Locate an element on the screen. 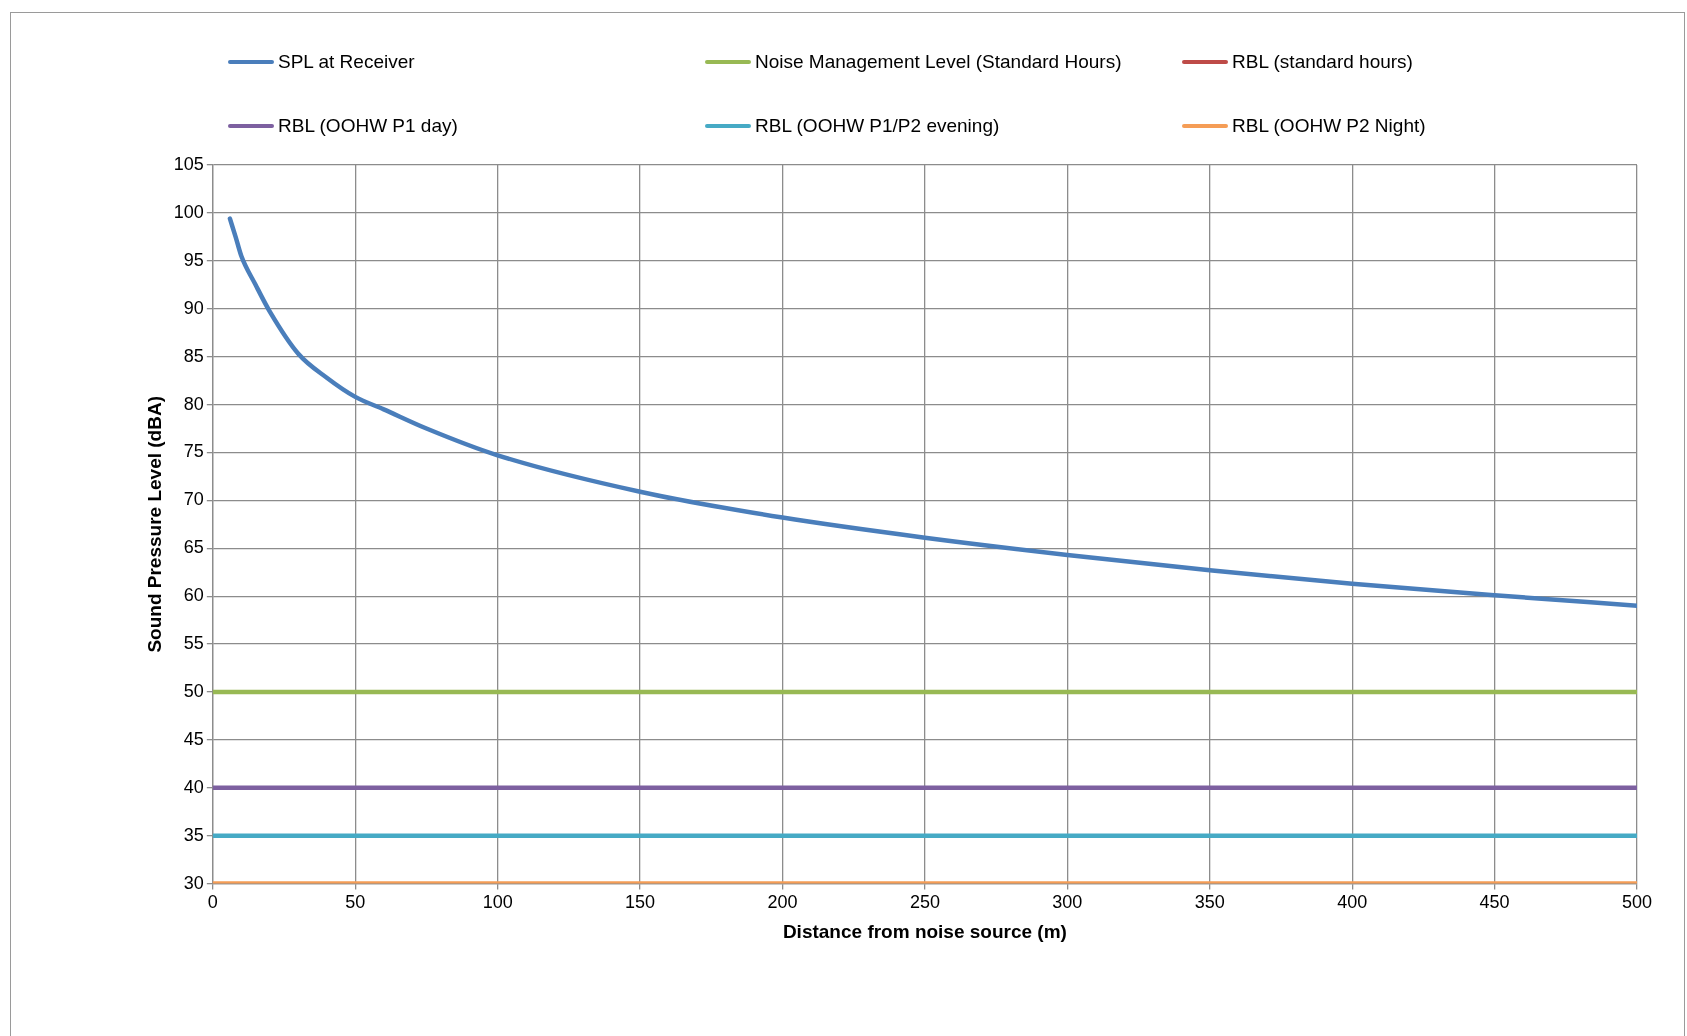  x-axis-title: Distance from noise source (m) is located at coordinates (924, 931).